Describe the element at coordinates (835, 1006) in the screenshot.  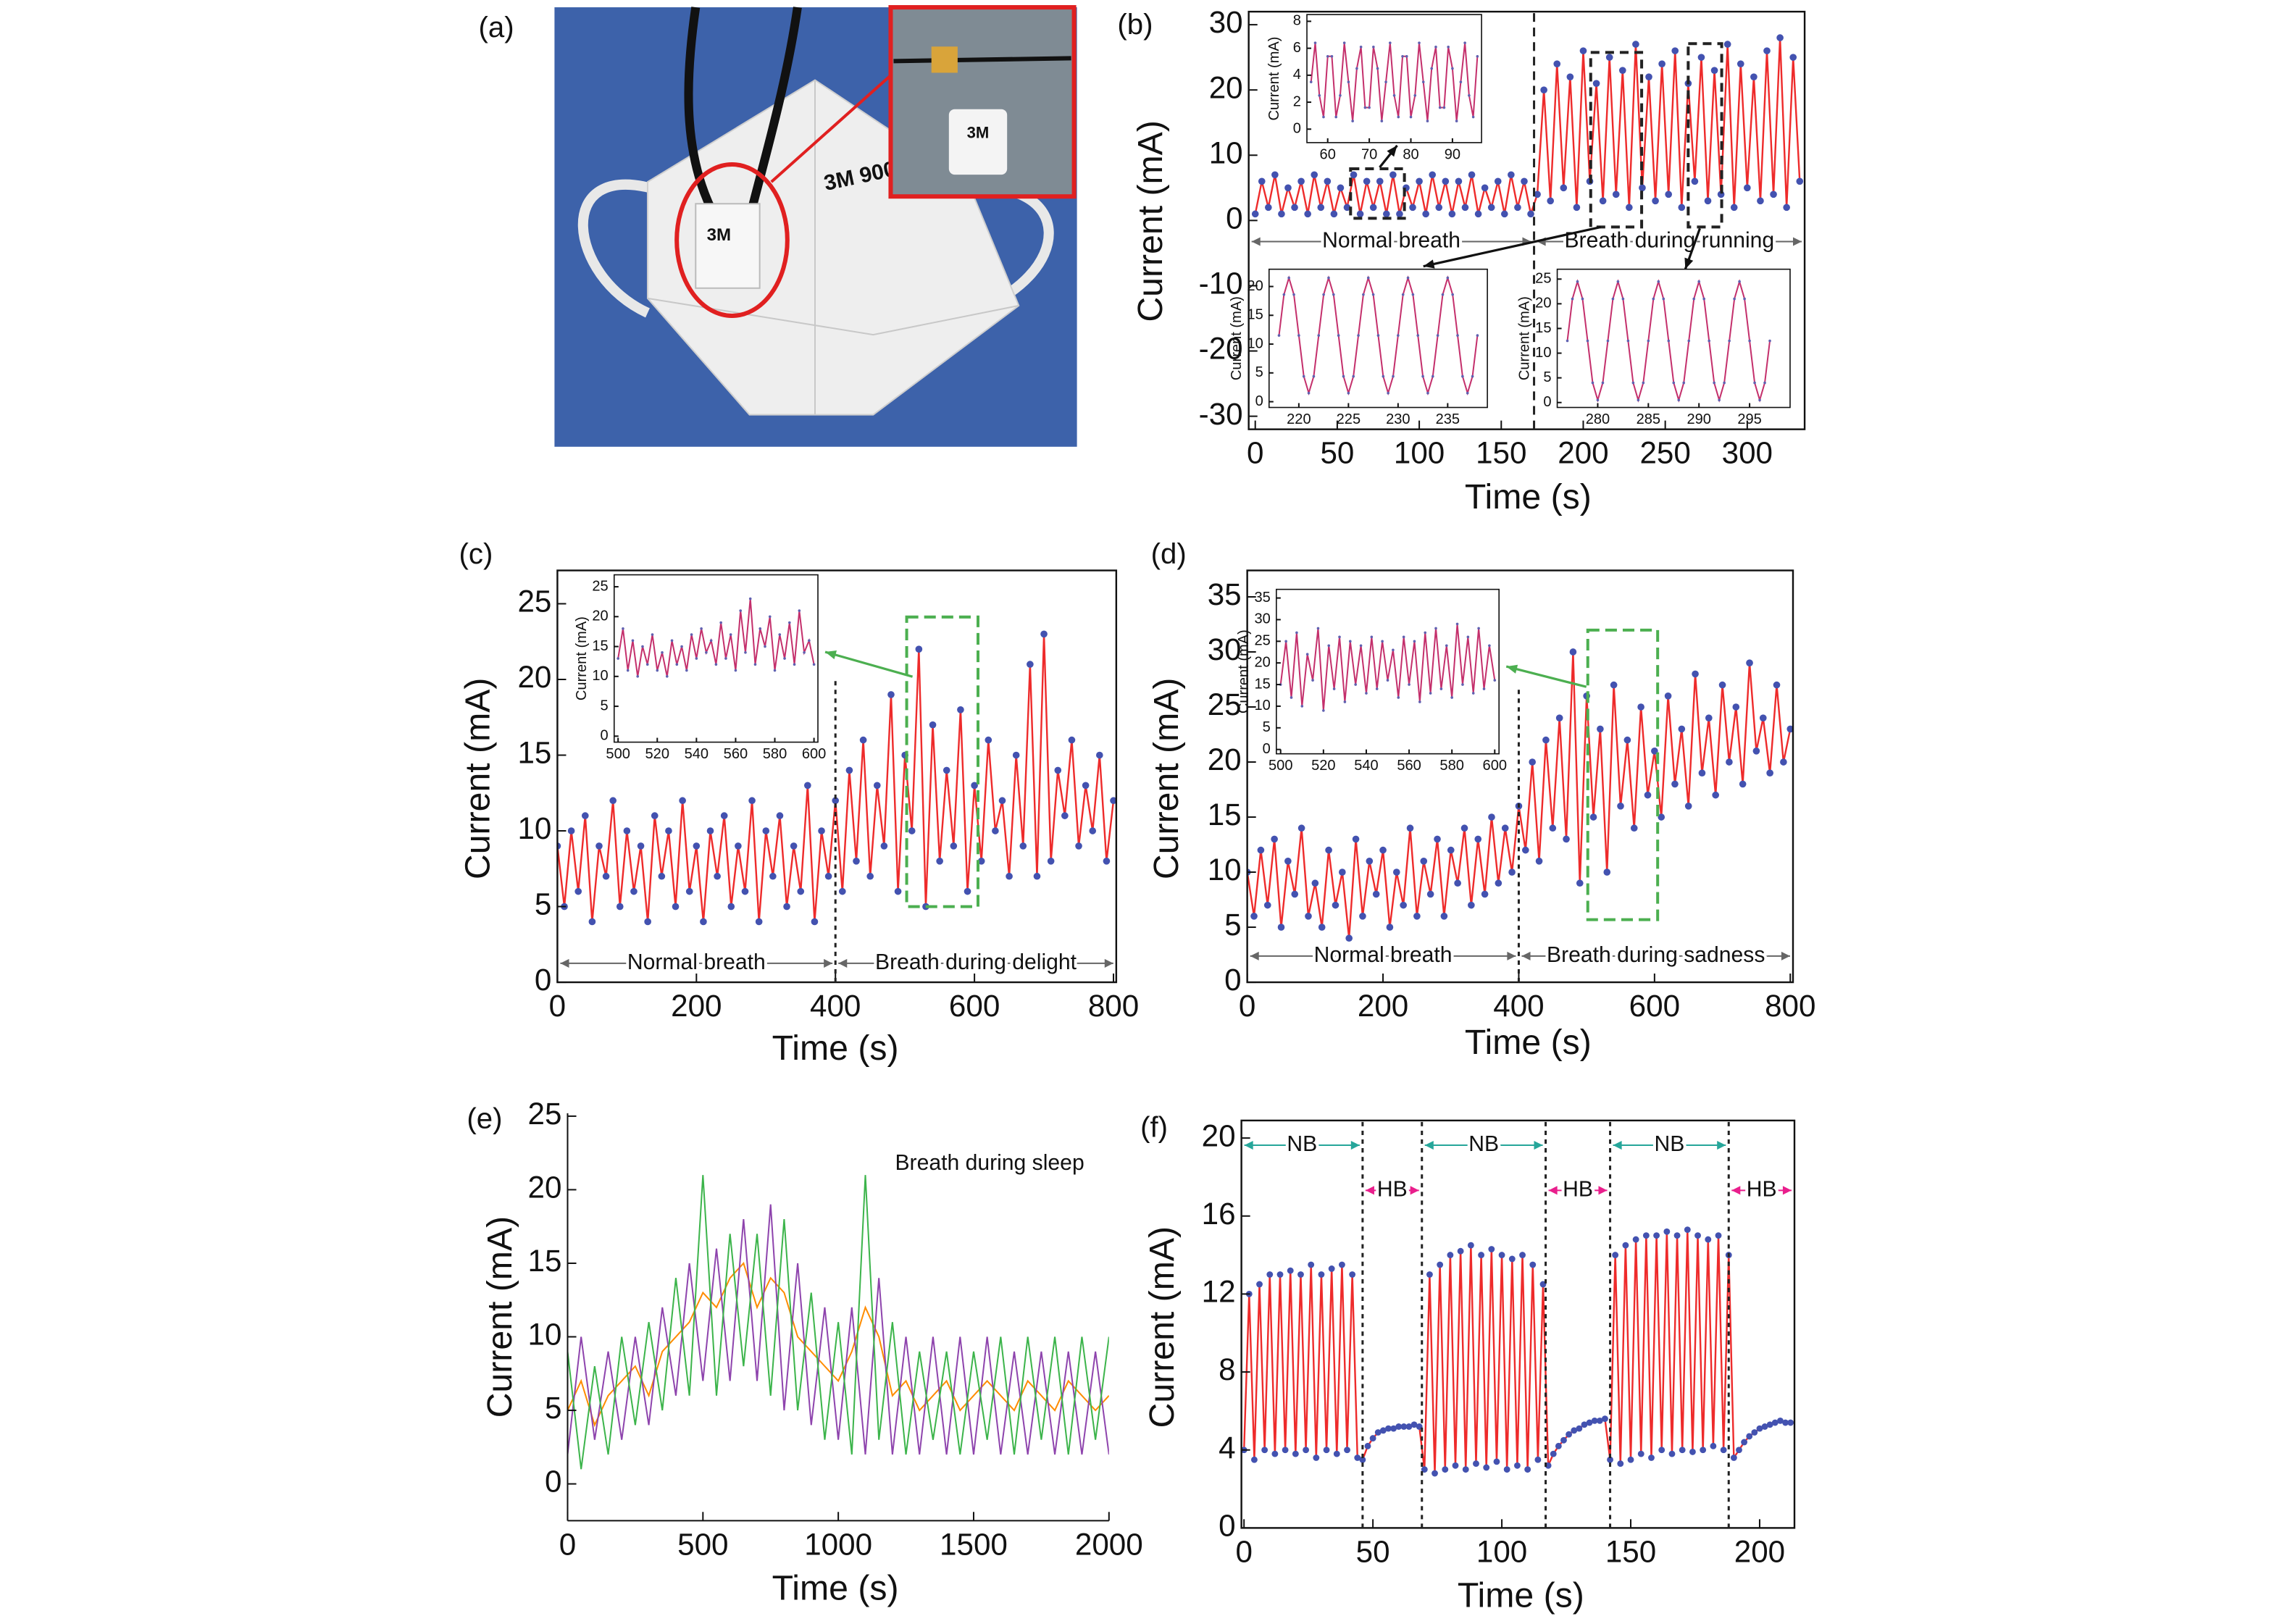
I see `x-tick-label: 400` at that location.